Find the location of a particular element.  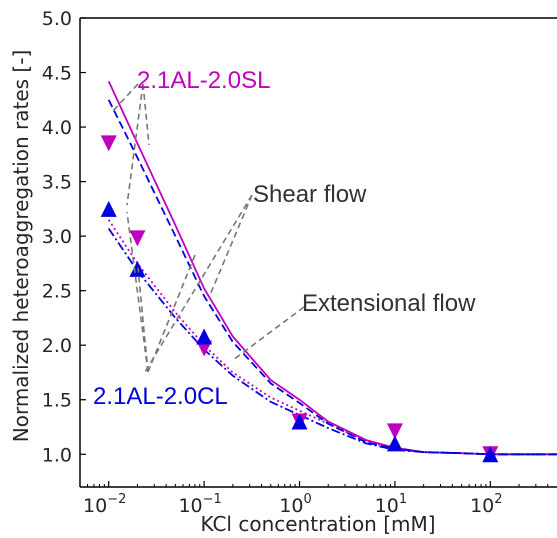

y-tick-label: 4.0 is located at coordinates (57, 128).